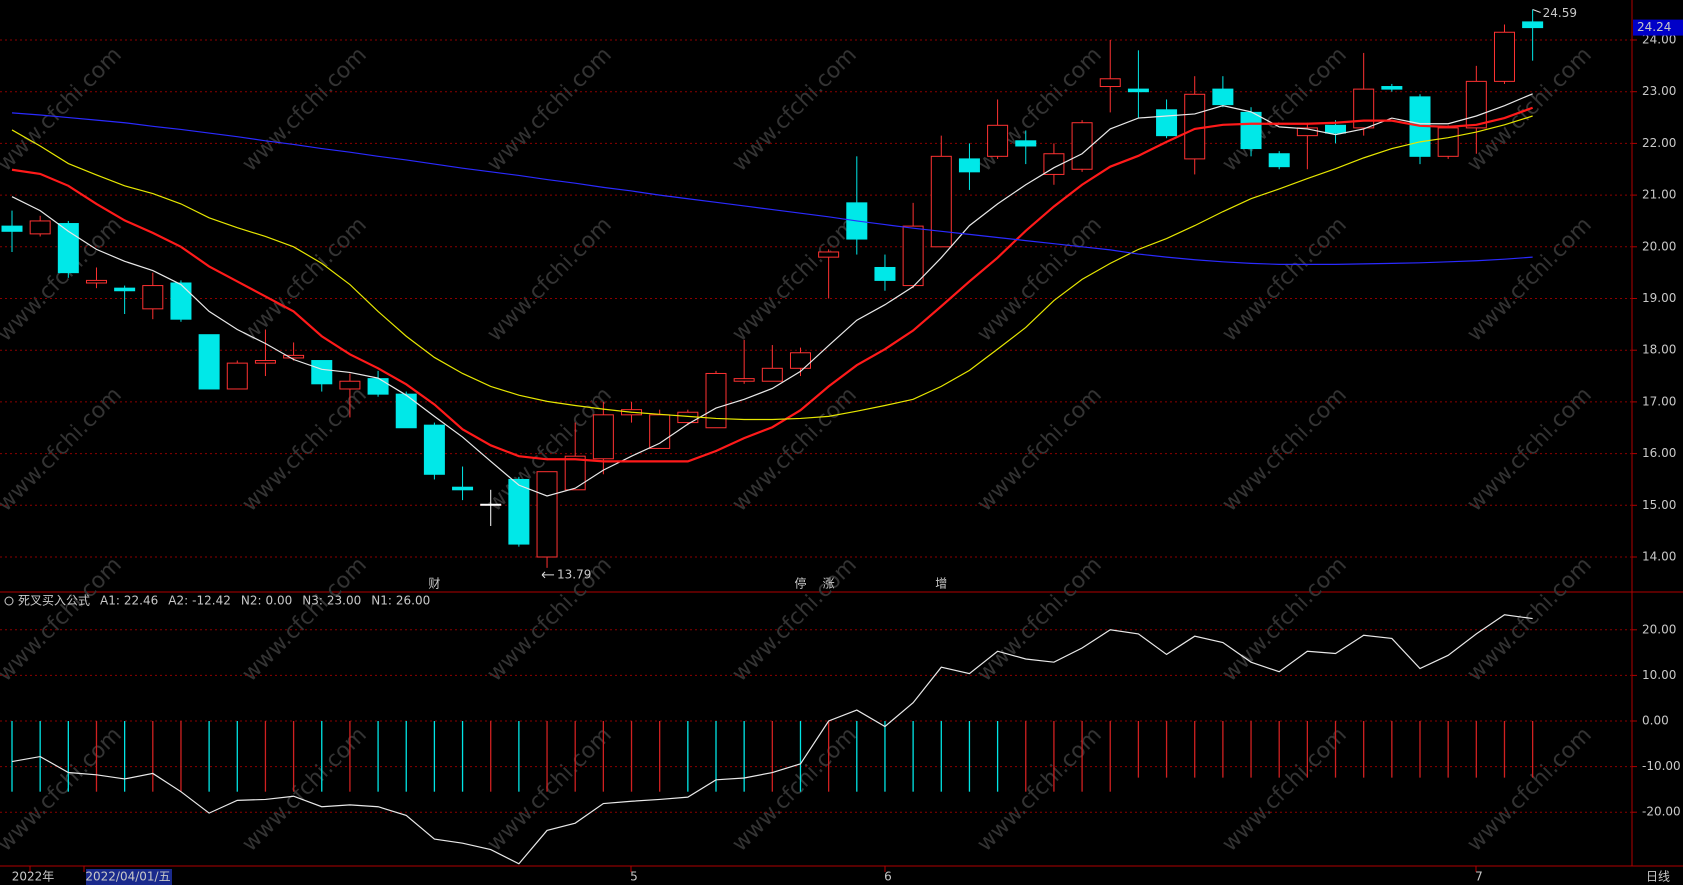  I want to click on y-tick-label: 22.00, so click(1659, 143).